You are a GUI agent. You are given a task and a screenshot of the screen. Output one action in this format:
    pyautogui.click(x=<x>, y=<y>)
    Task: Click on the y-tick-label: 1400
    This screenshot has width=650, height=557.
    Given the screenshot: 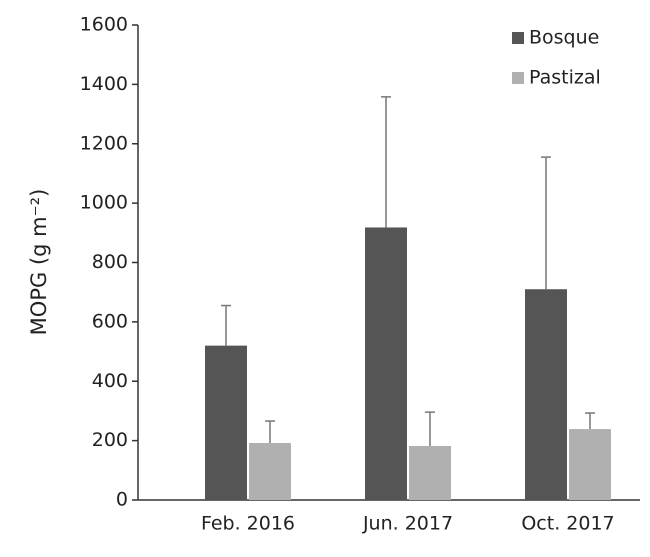 What is the action you would take?
    pyautogui.click(x=104, y=84)
    